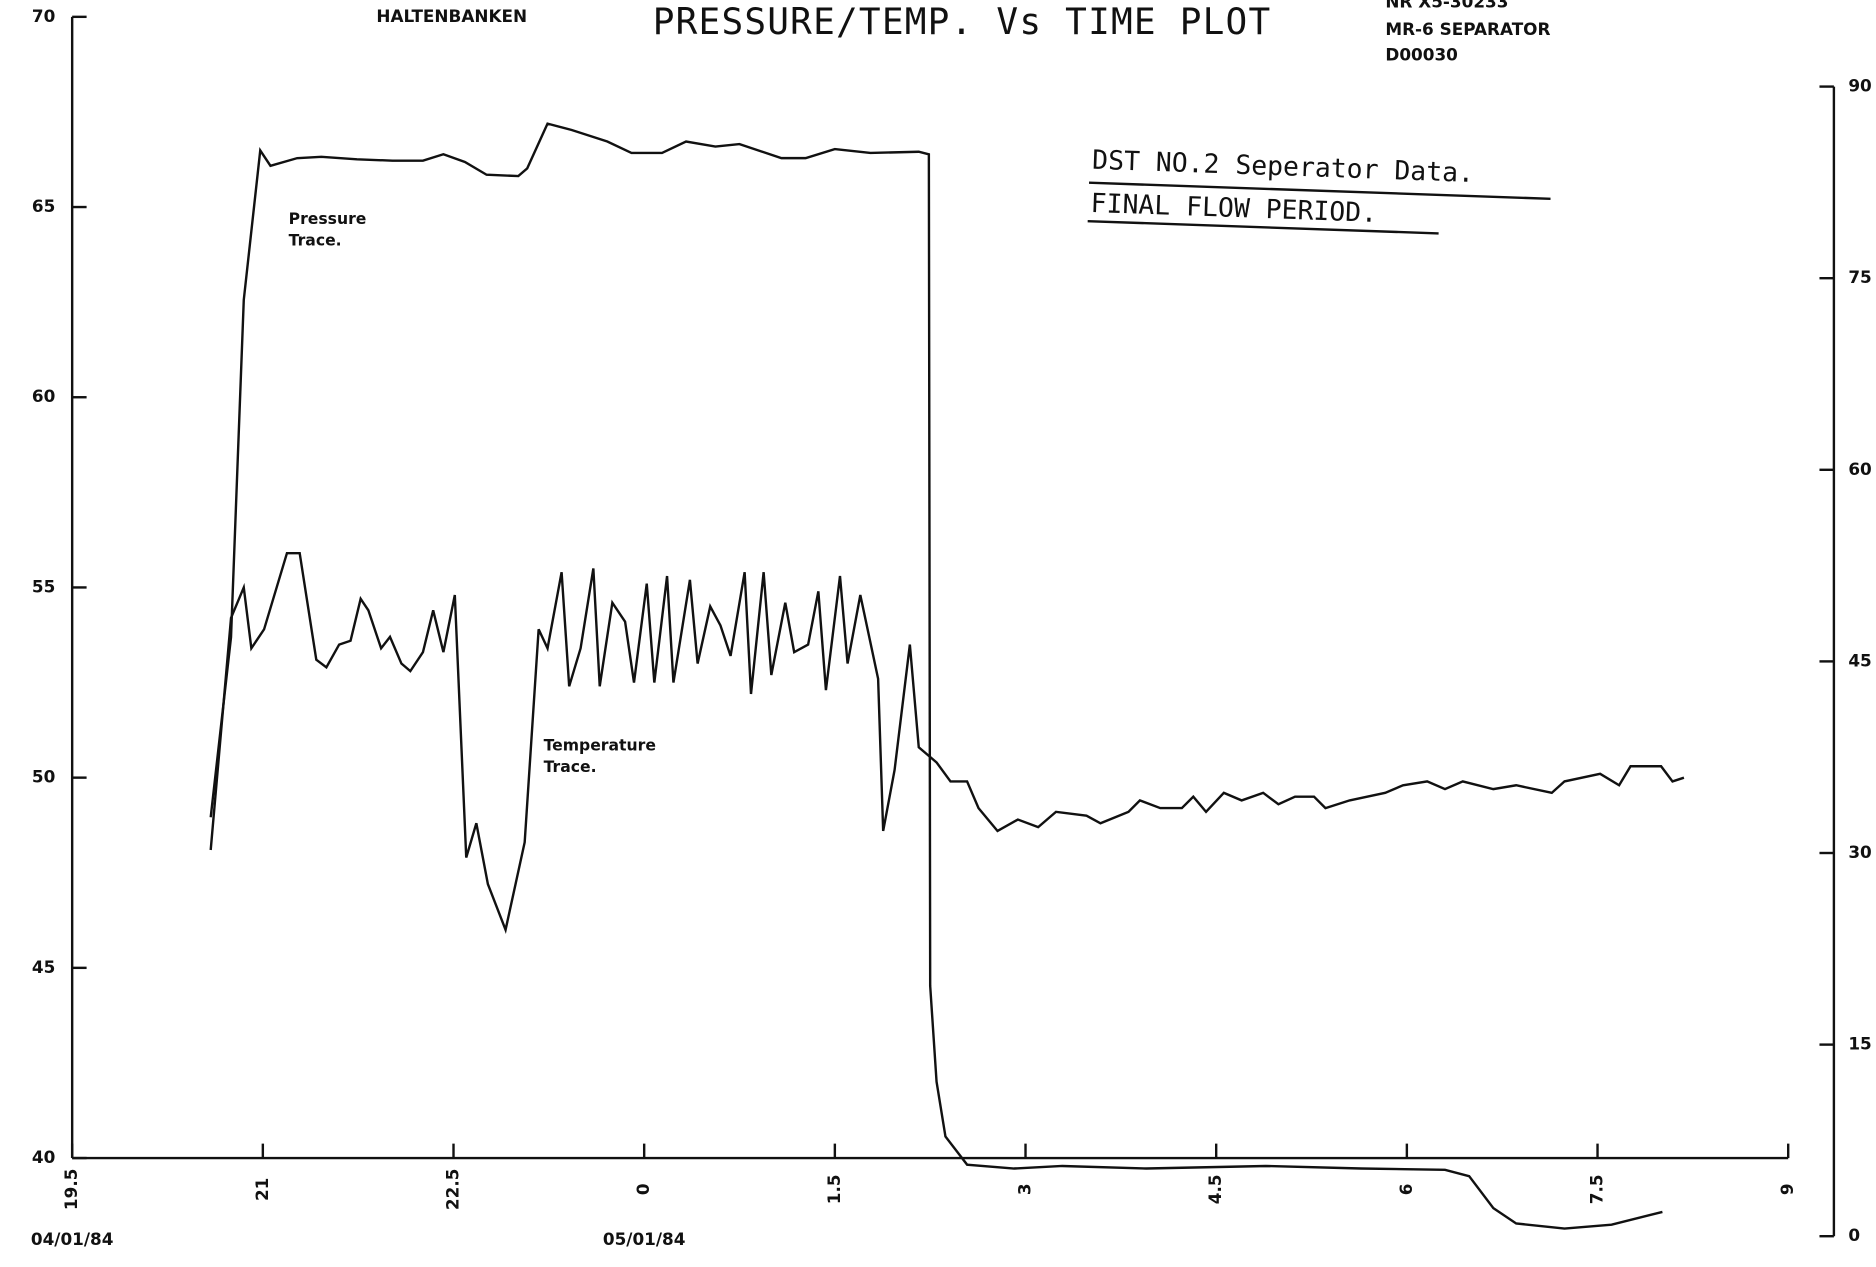 The height and width of the screenshot is (1267, 1876). I want to click on x-tick-label: 0, so click(643, 1189).